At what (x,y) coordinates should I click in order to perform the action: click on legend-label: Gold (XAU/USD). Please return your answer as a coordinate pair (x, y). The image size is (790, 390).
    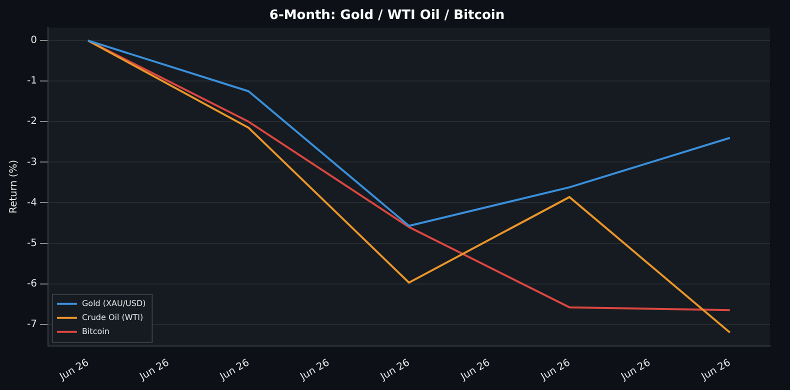
    Looking at the image, I should click on (114, 303).